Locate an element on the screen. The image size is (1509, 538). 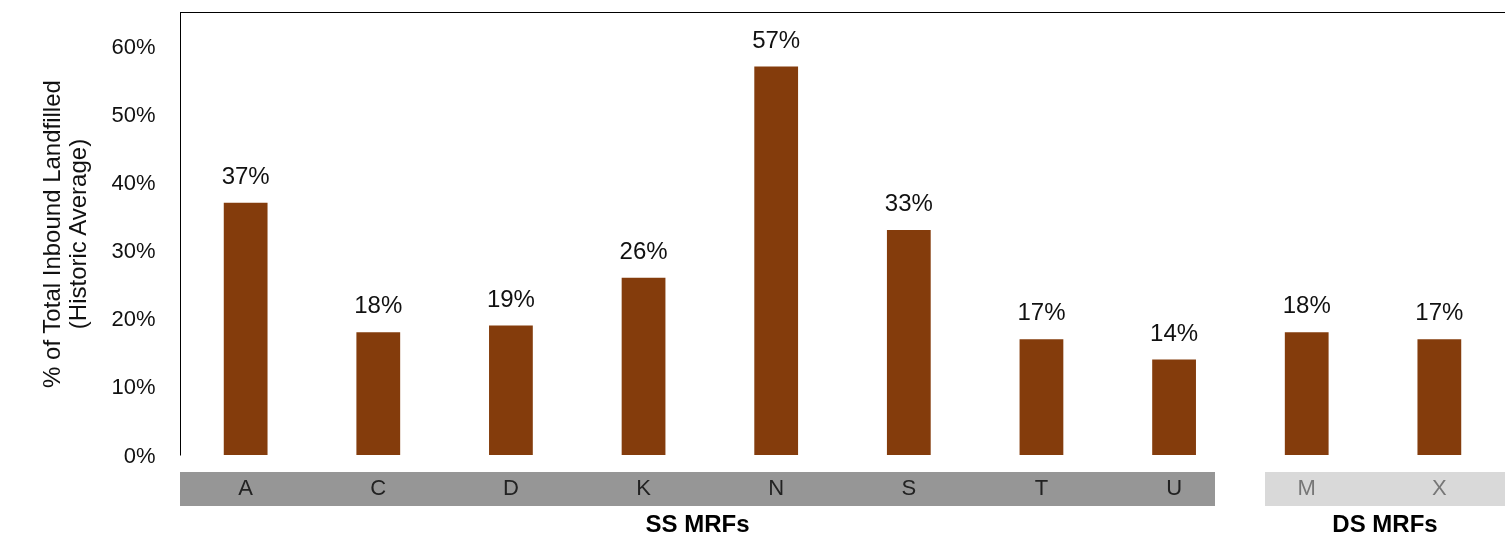
y-tick-label: 50% is located at coordinates (133, 114).